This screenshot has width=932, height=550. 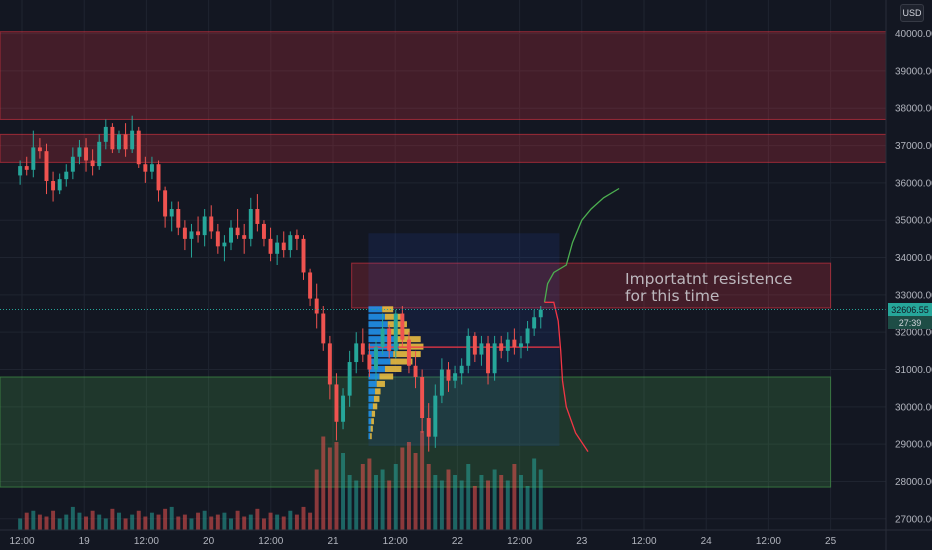 I want to click on currency-button: USD, so click(x=912, y=13).